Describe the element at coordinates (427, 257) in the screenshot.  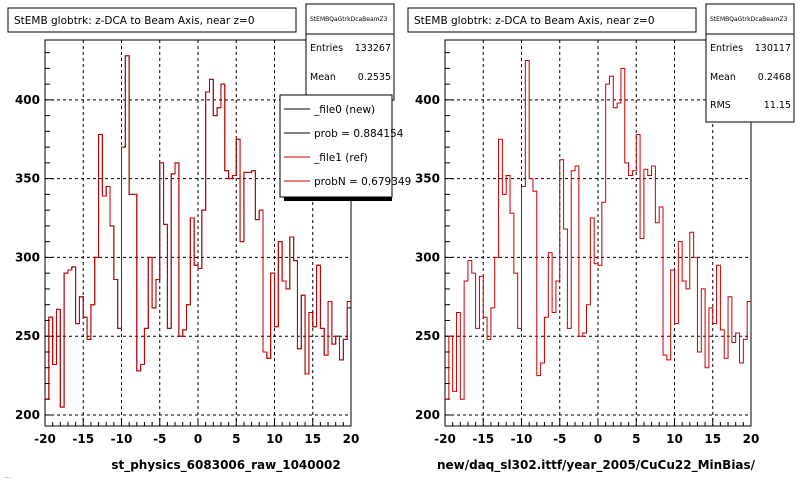
I see `right-y-tick-label-2: 300` at that location.